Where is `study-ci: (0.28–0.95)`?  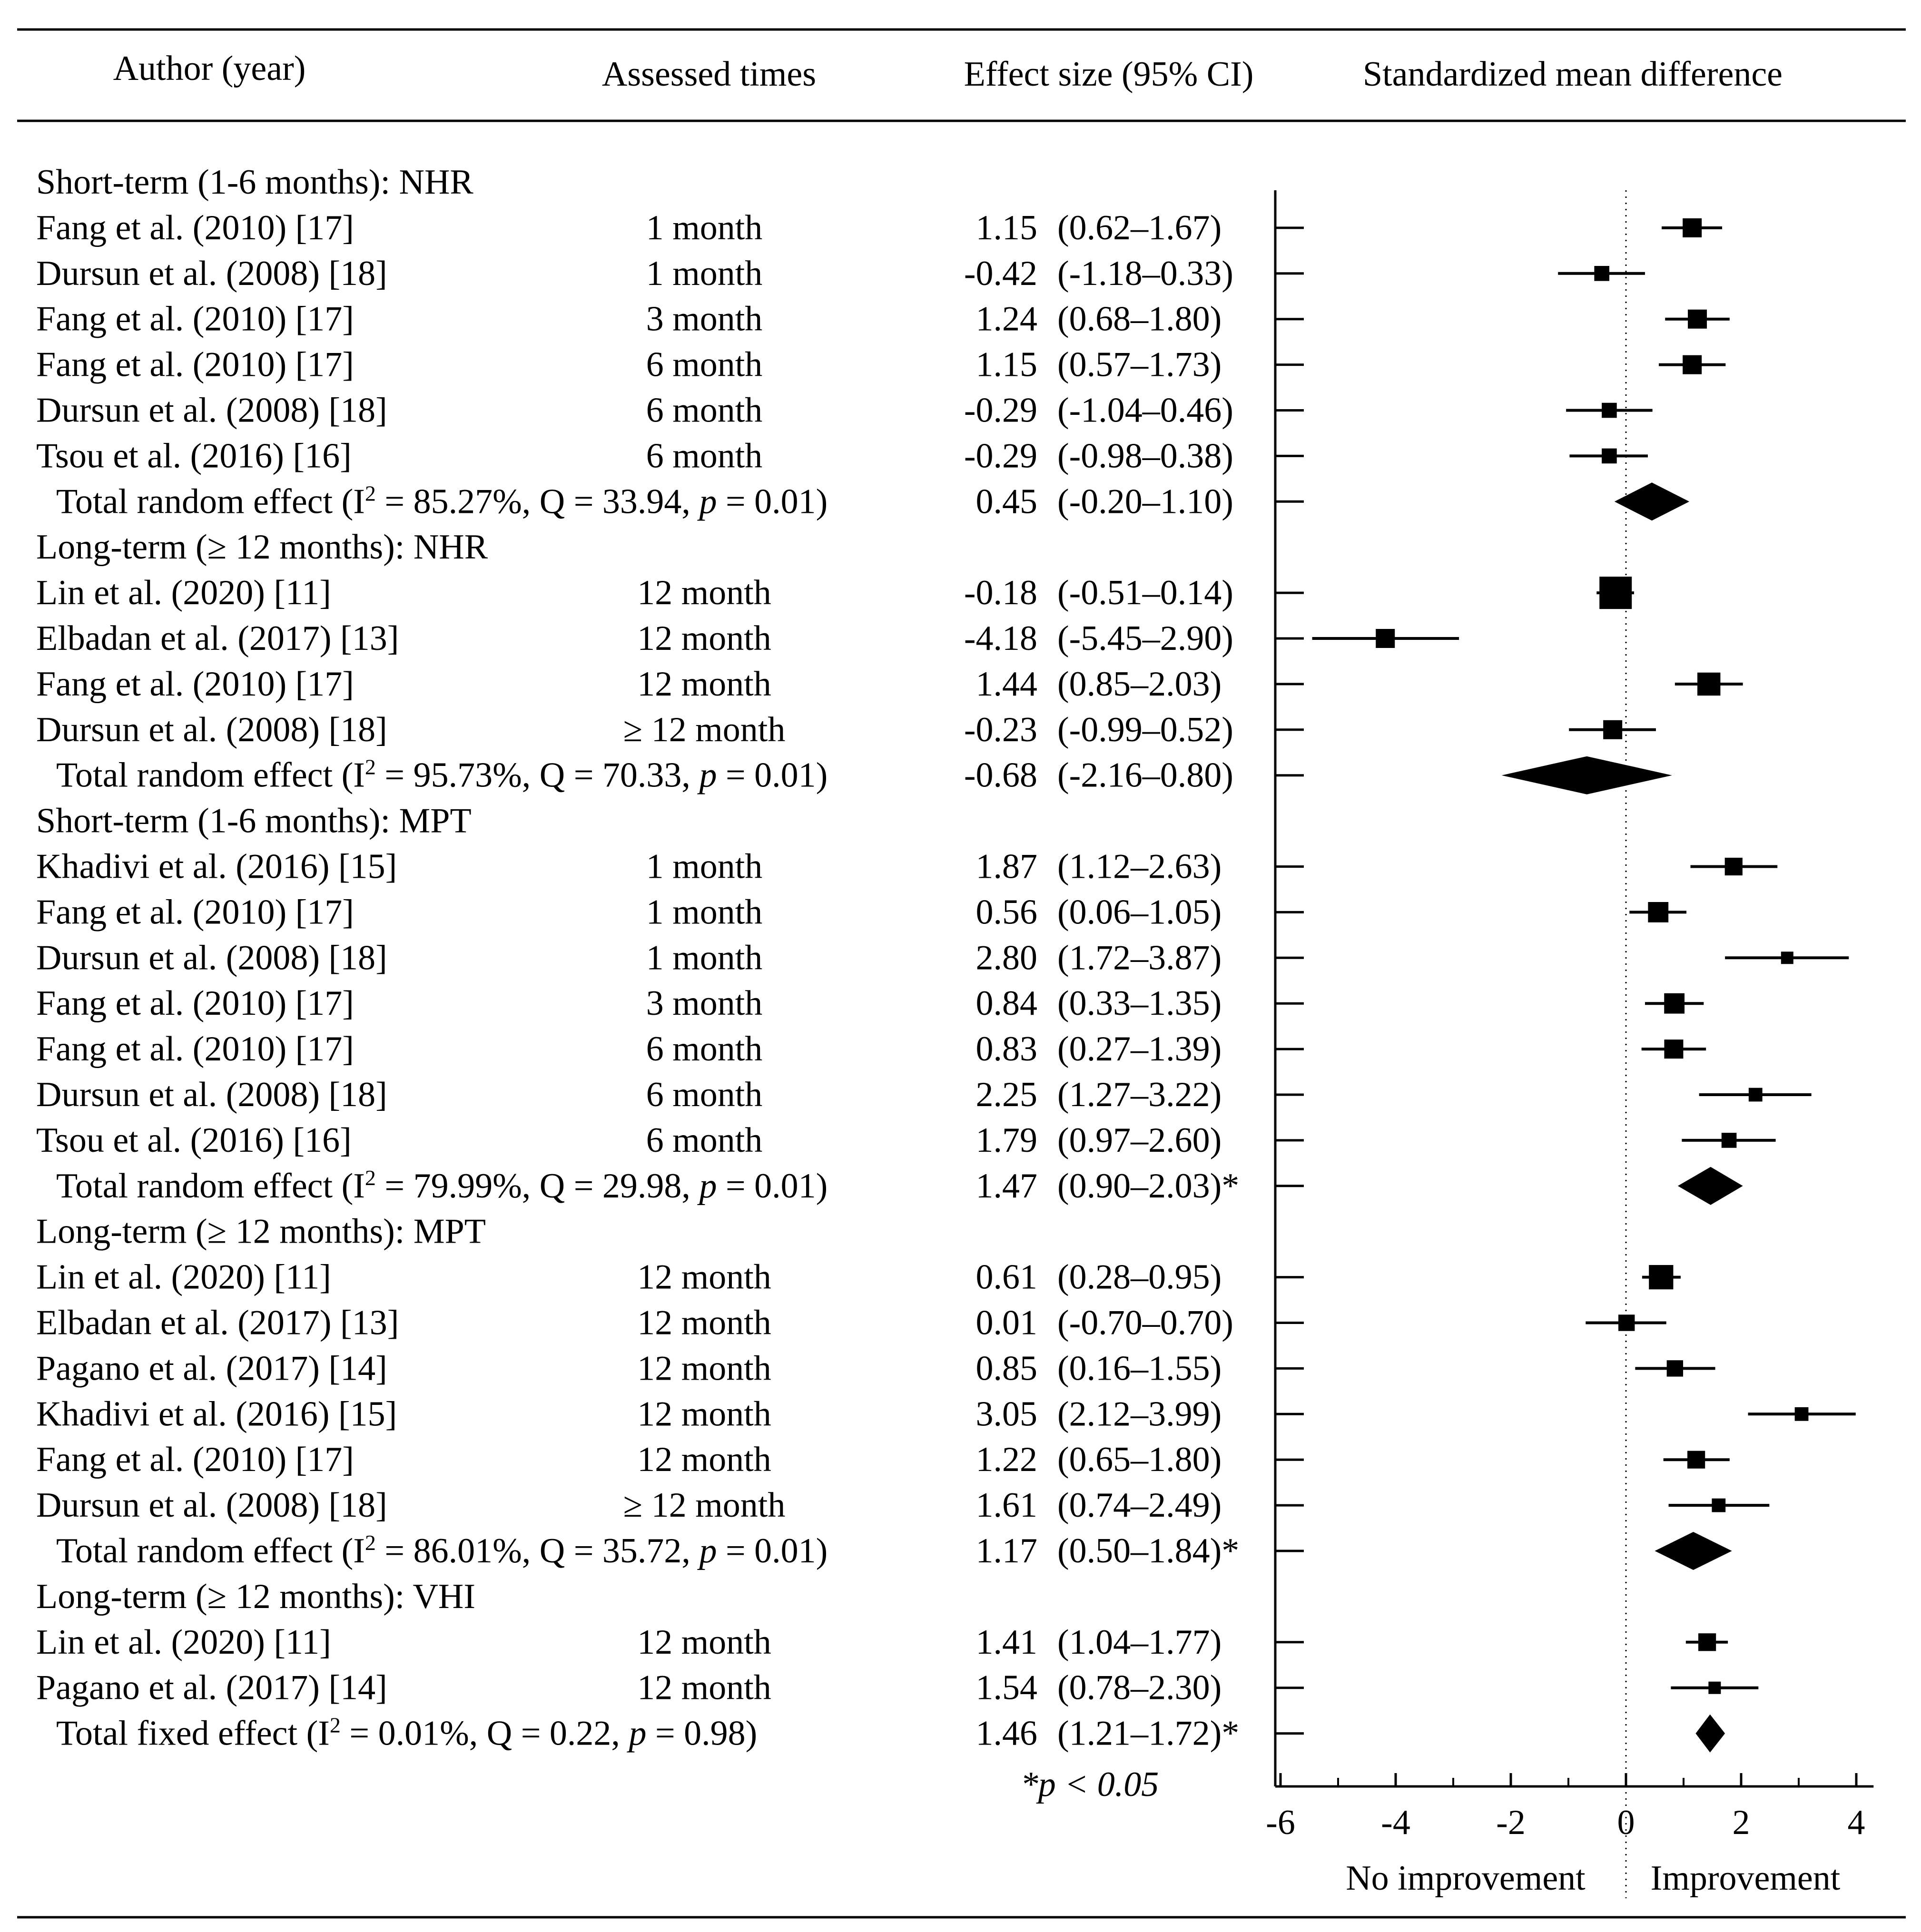 study-ci: (0.28–0.95) is located at coordinates (1139, 1277).